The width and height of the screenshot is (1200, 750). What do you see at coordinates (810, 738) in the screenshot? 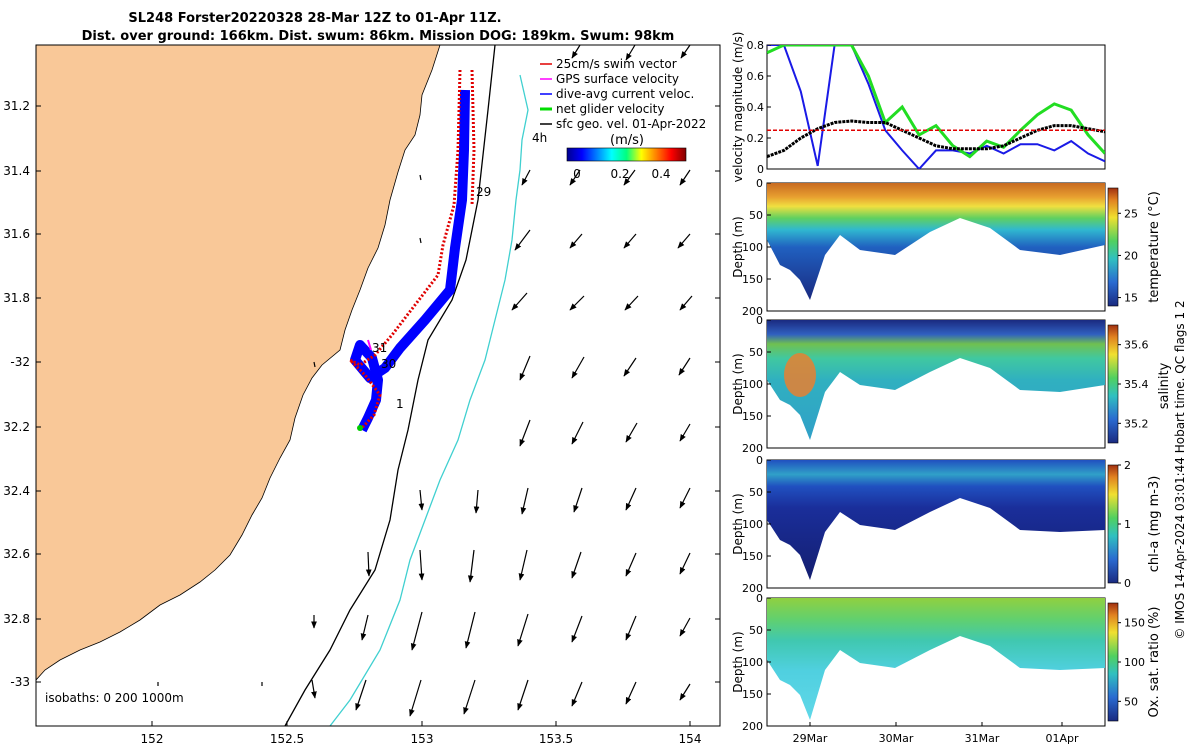
I see `time-tick-label: 29Mar` at bounding box center [810, 738].